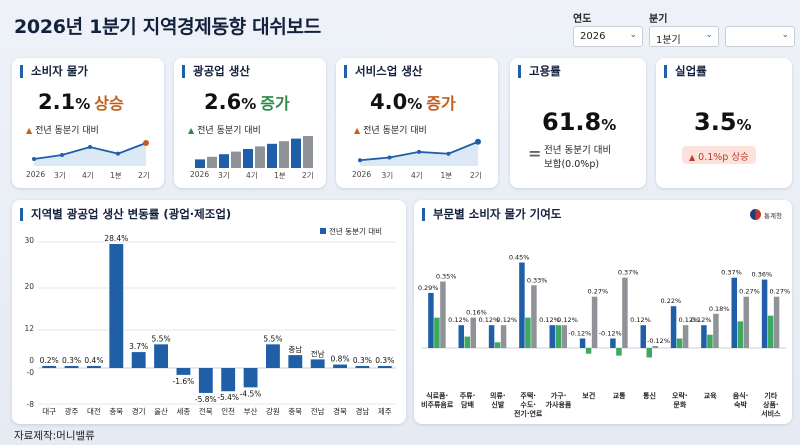 Image resolution: width=800 pixels, height=445 pixels. I want to click on category-chart-title: 부문별 소비자 물가 기여도, so click(491, 214).